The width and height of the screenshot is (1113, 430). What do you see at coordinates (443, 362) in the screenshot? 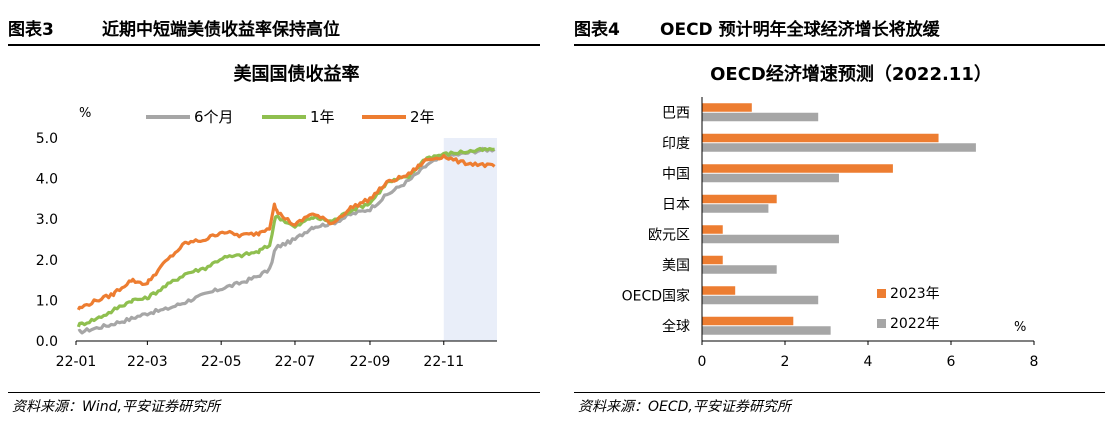
I see `x-tick-label: 22-11` at bounding box center [443, 362].